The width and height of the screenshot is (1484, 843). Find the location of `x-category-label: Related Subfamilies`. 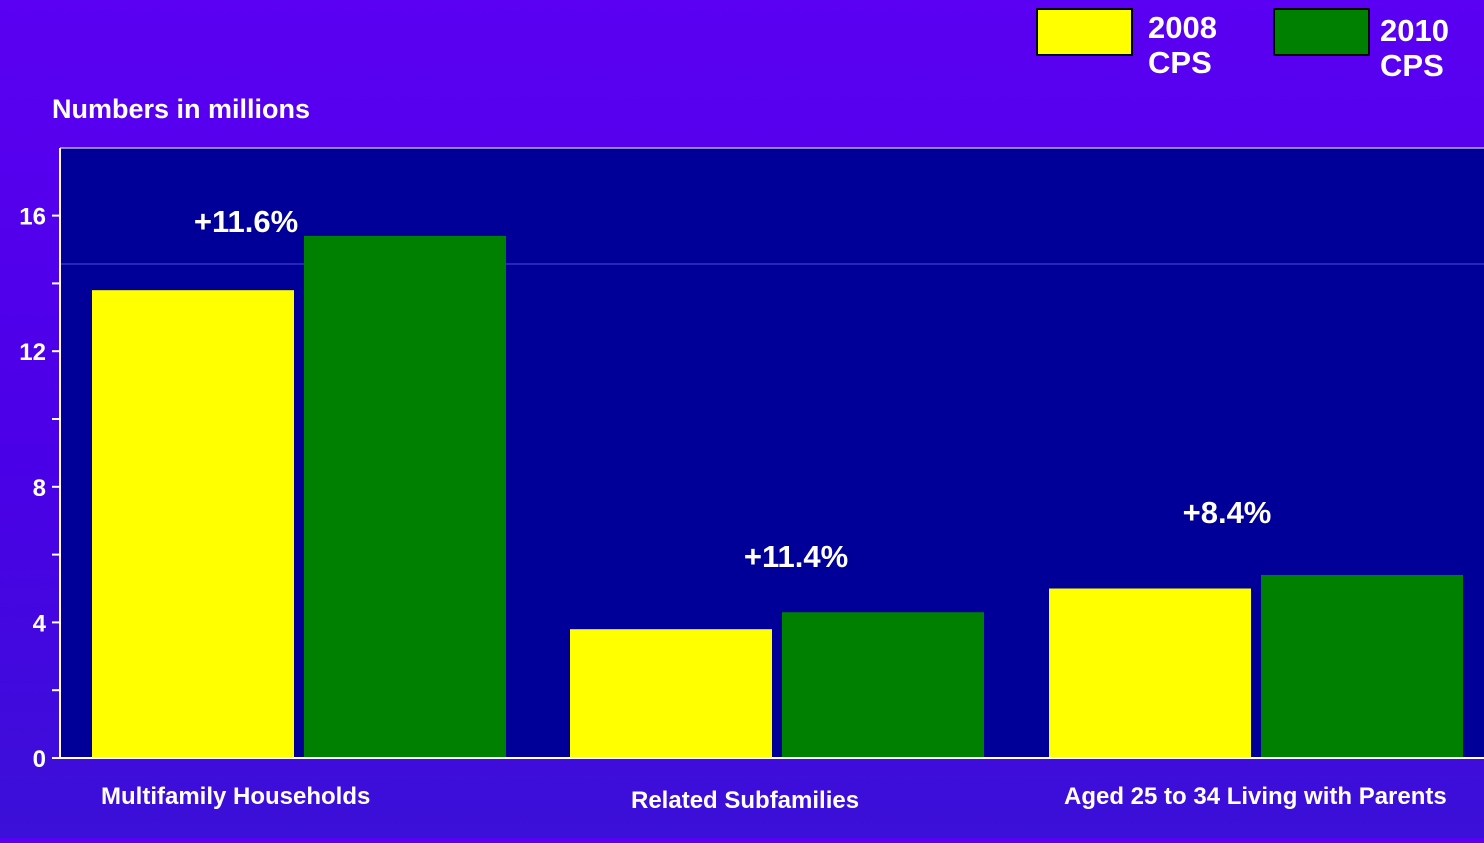

x-category-label: Related Subfamilies is located at coordinates (745, 800).